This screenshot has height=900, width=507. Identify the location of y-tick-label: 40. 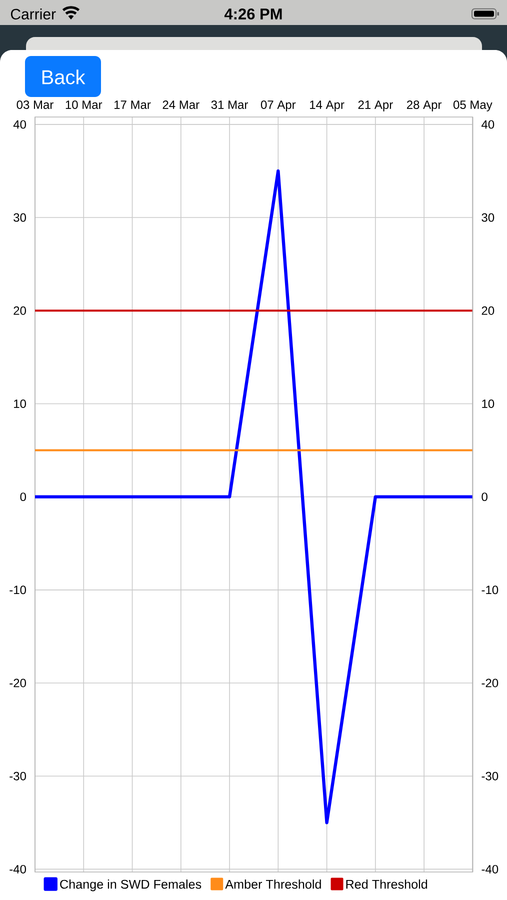
(19, 124).